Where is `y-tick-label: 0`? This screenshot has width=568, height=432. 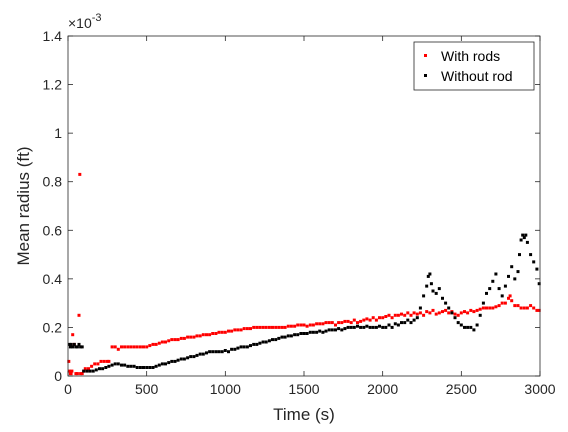 y-tick-label: 0 is located at coordinates (58, 376).